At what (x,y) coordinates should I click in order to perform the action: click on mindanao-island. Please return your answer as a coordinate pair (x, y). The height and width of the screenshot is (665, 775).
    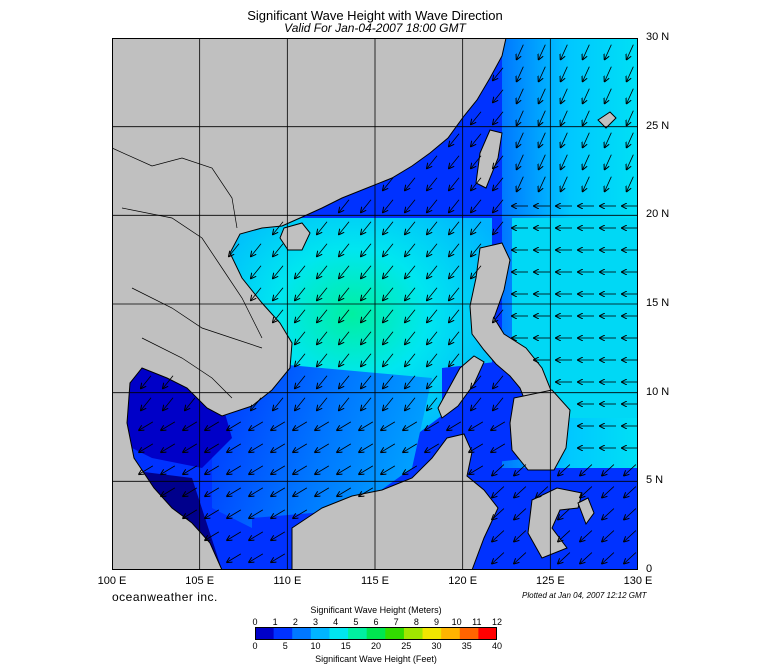
    Looking at the image, I should click on (540, 430).